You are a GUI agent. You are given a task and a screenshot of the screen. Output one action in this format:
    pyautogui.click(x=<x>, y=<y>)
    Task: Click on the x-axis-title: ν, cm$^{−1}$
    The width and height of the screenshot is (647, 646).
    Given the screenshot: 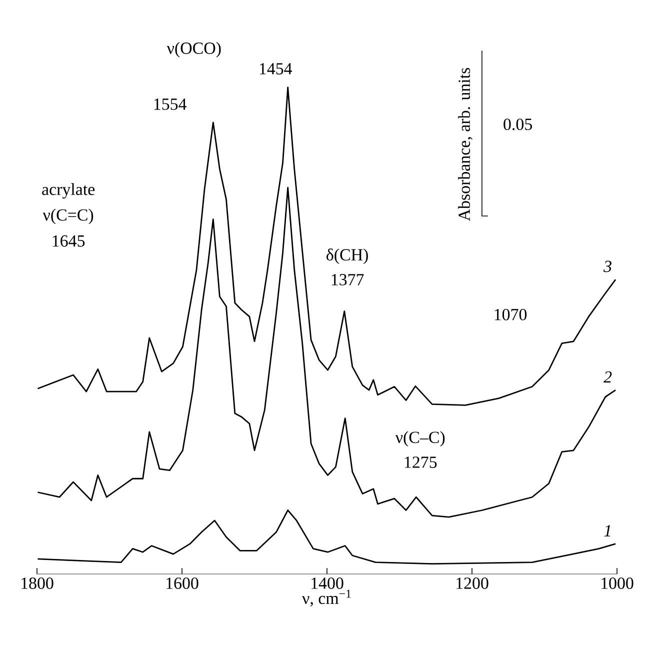 What is the action you would take?
    pyautogui.click(x=326, y=598)
    